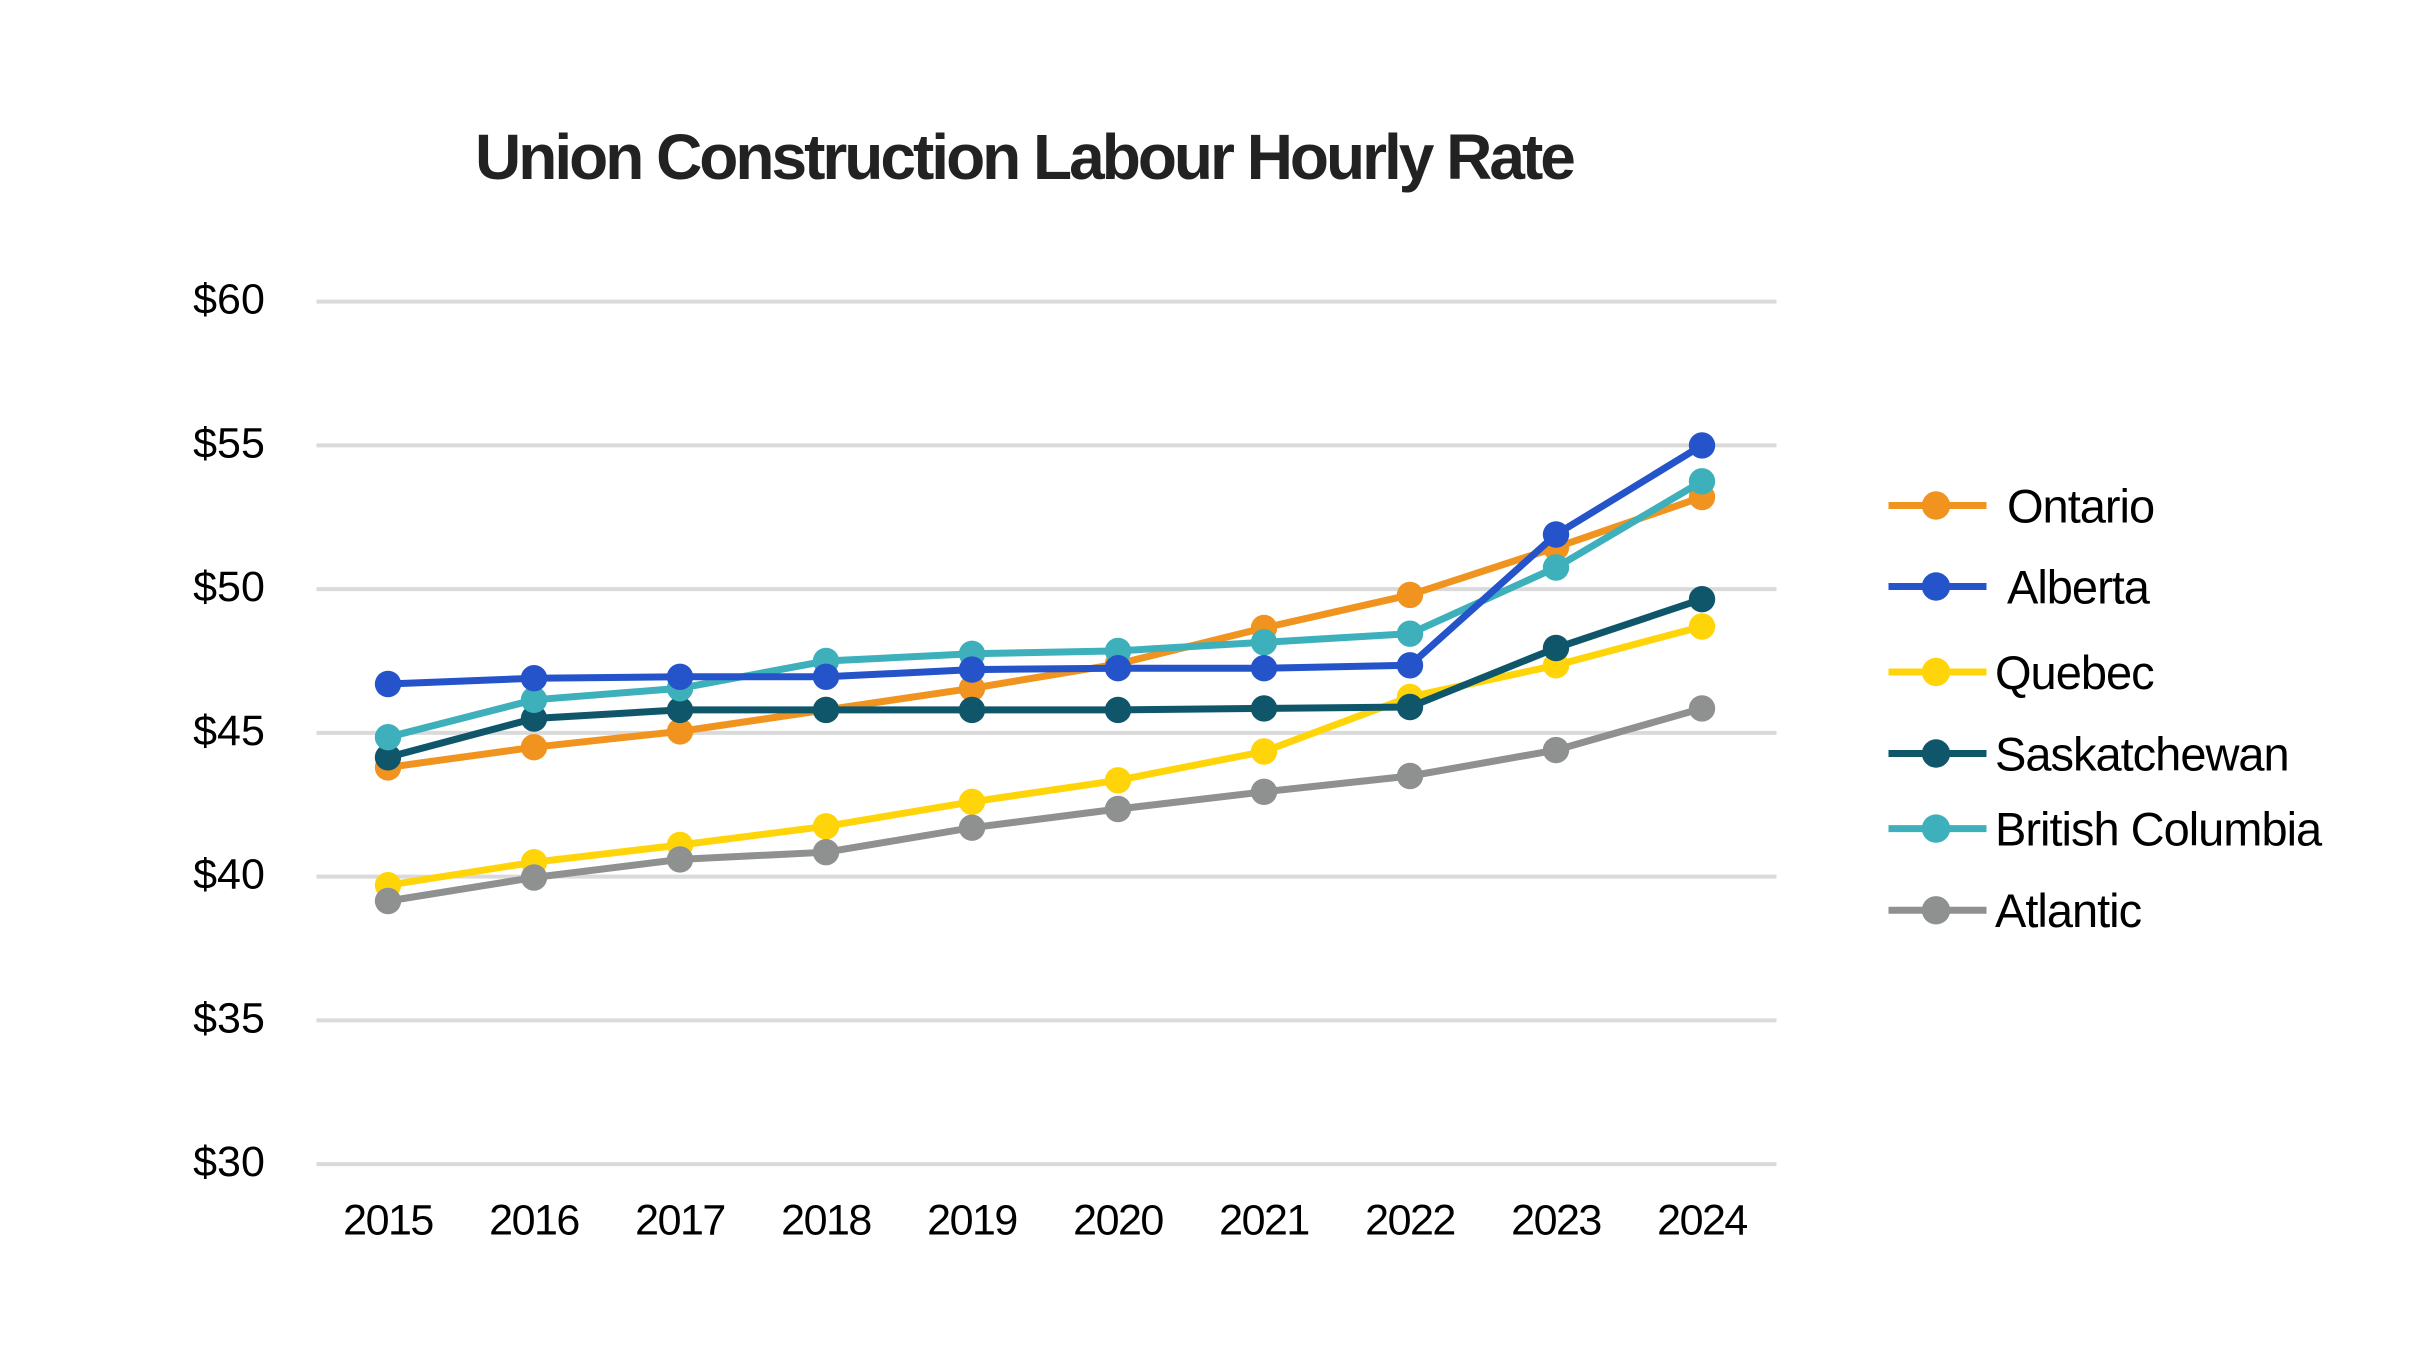 The width and height of the screenshot is (2430, 1365). I want to click on svg-text: 2024, so click(1702, 1221).